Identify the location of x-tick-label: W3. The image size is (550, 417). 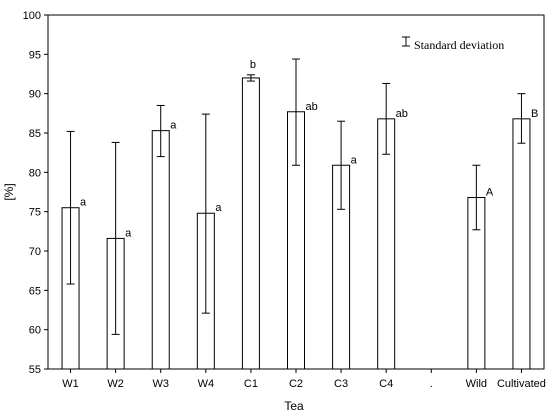
(160, 384).